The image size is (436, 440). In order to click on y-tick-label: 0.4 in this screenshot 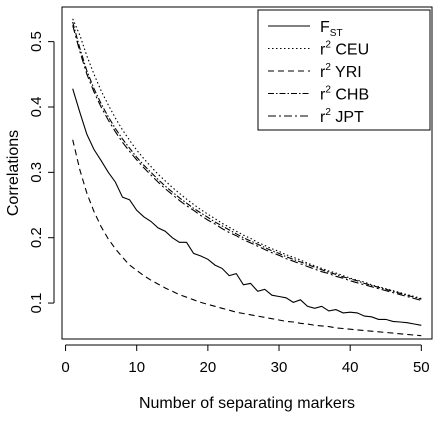, I will do `click(36, 107)`.